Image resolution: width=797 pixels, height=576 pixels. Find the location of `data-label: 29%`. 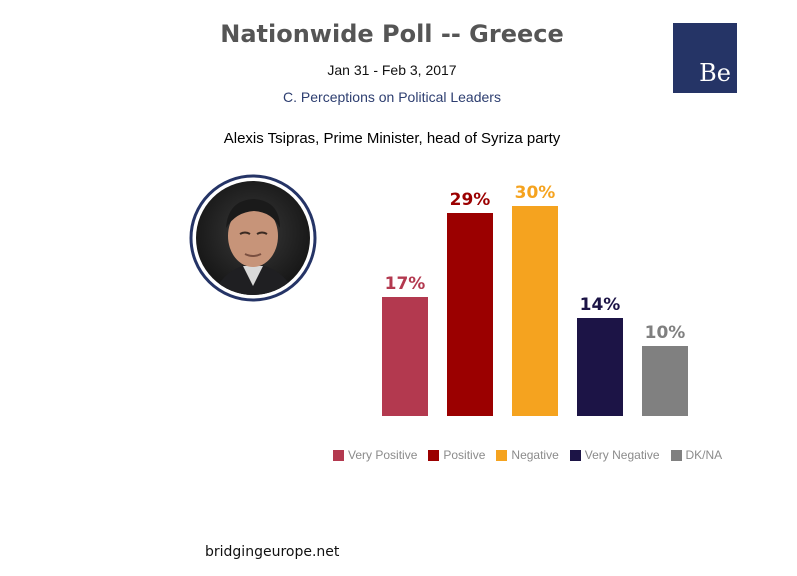

data-label: 29% is located at coordinates (470, 200).